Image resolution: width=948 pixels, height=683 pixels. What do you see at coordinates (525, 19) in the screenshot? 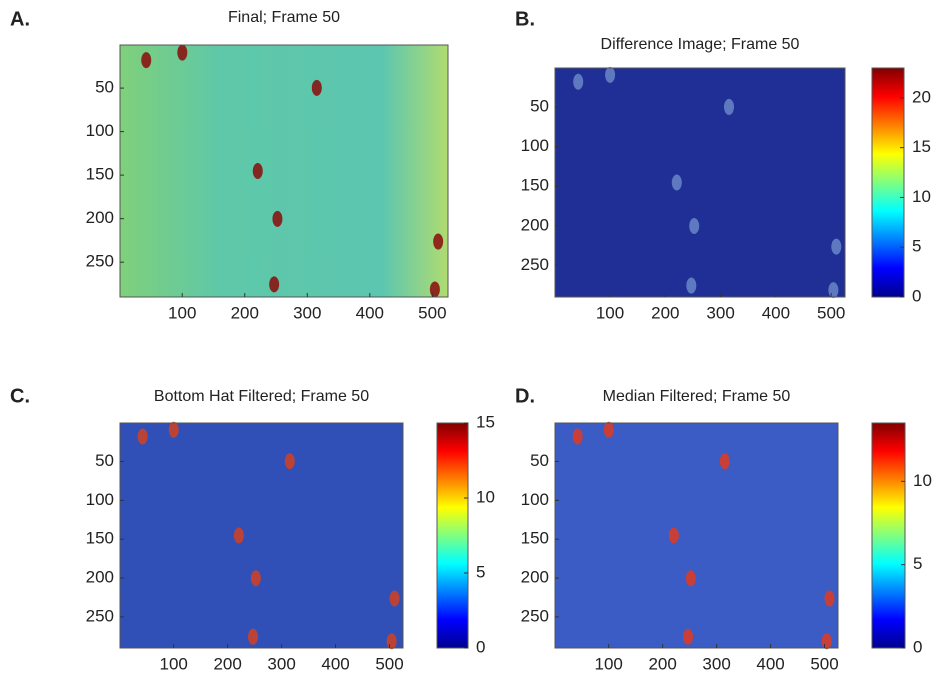
I see `panel-letter: B.` at bounding box center [525, 19].